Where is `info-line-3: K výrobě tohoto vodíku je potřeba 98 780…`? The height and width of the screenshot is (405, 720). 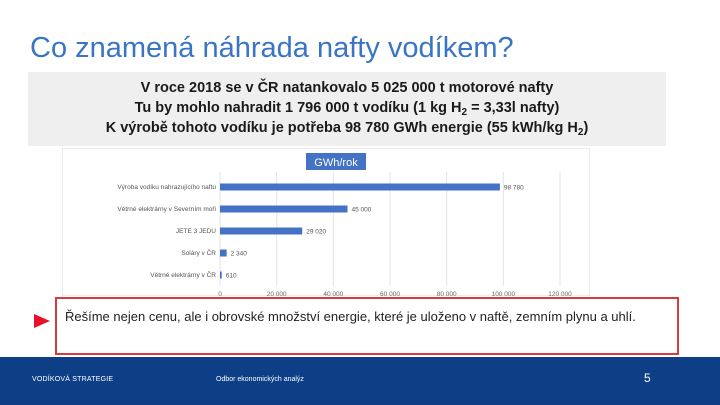
info-line-3: K výrobě tohoto vodíku je potřeba 98 780… is located at coordinates (347, 129).